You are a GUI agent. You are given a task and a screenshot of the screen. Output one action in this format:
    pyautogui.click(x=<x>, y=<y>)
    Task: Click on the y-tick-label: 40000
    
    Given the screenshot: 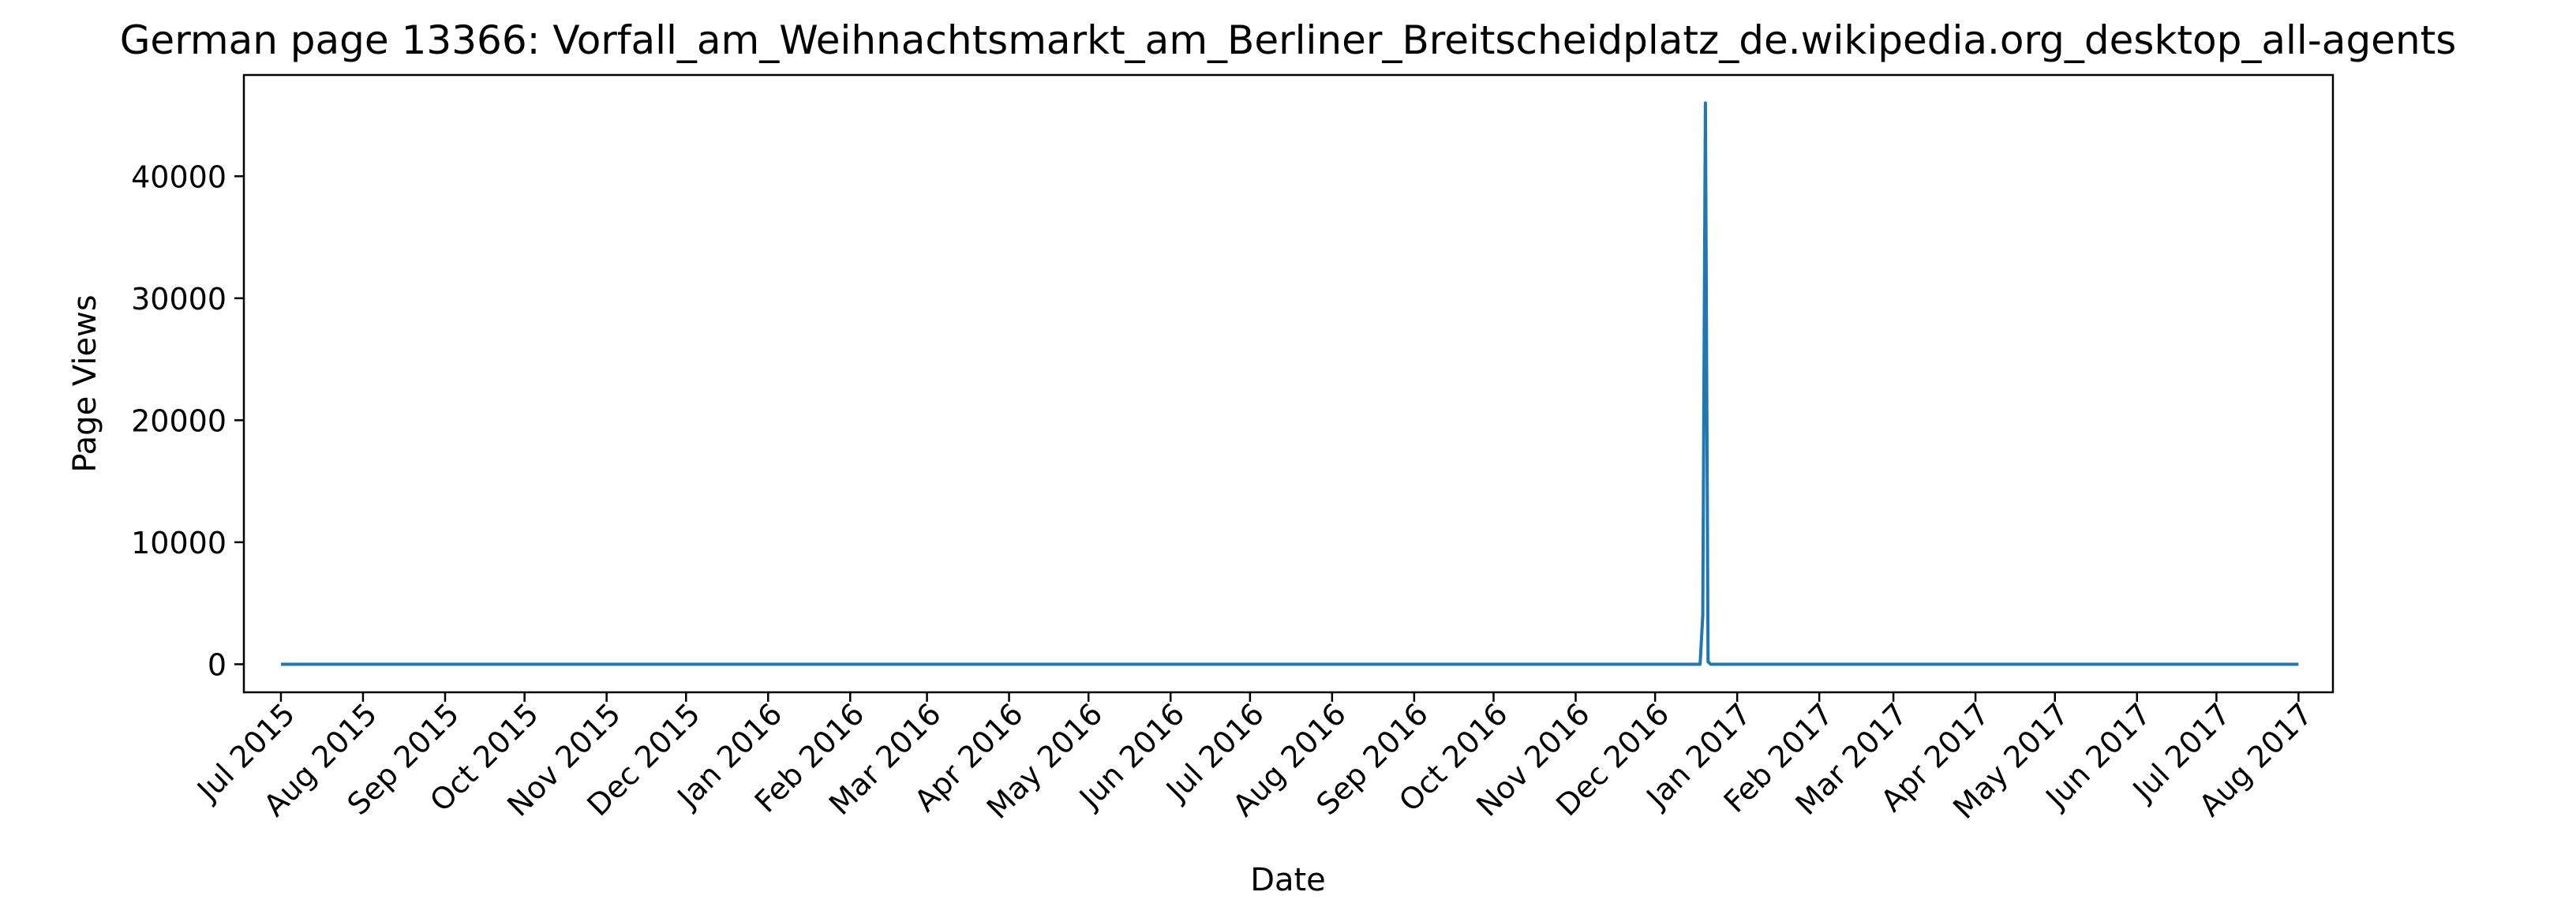 What is the action you would take?
    pyautogui.click(x=179, y=176)
    